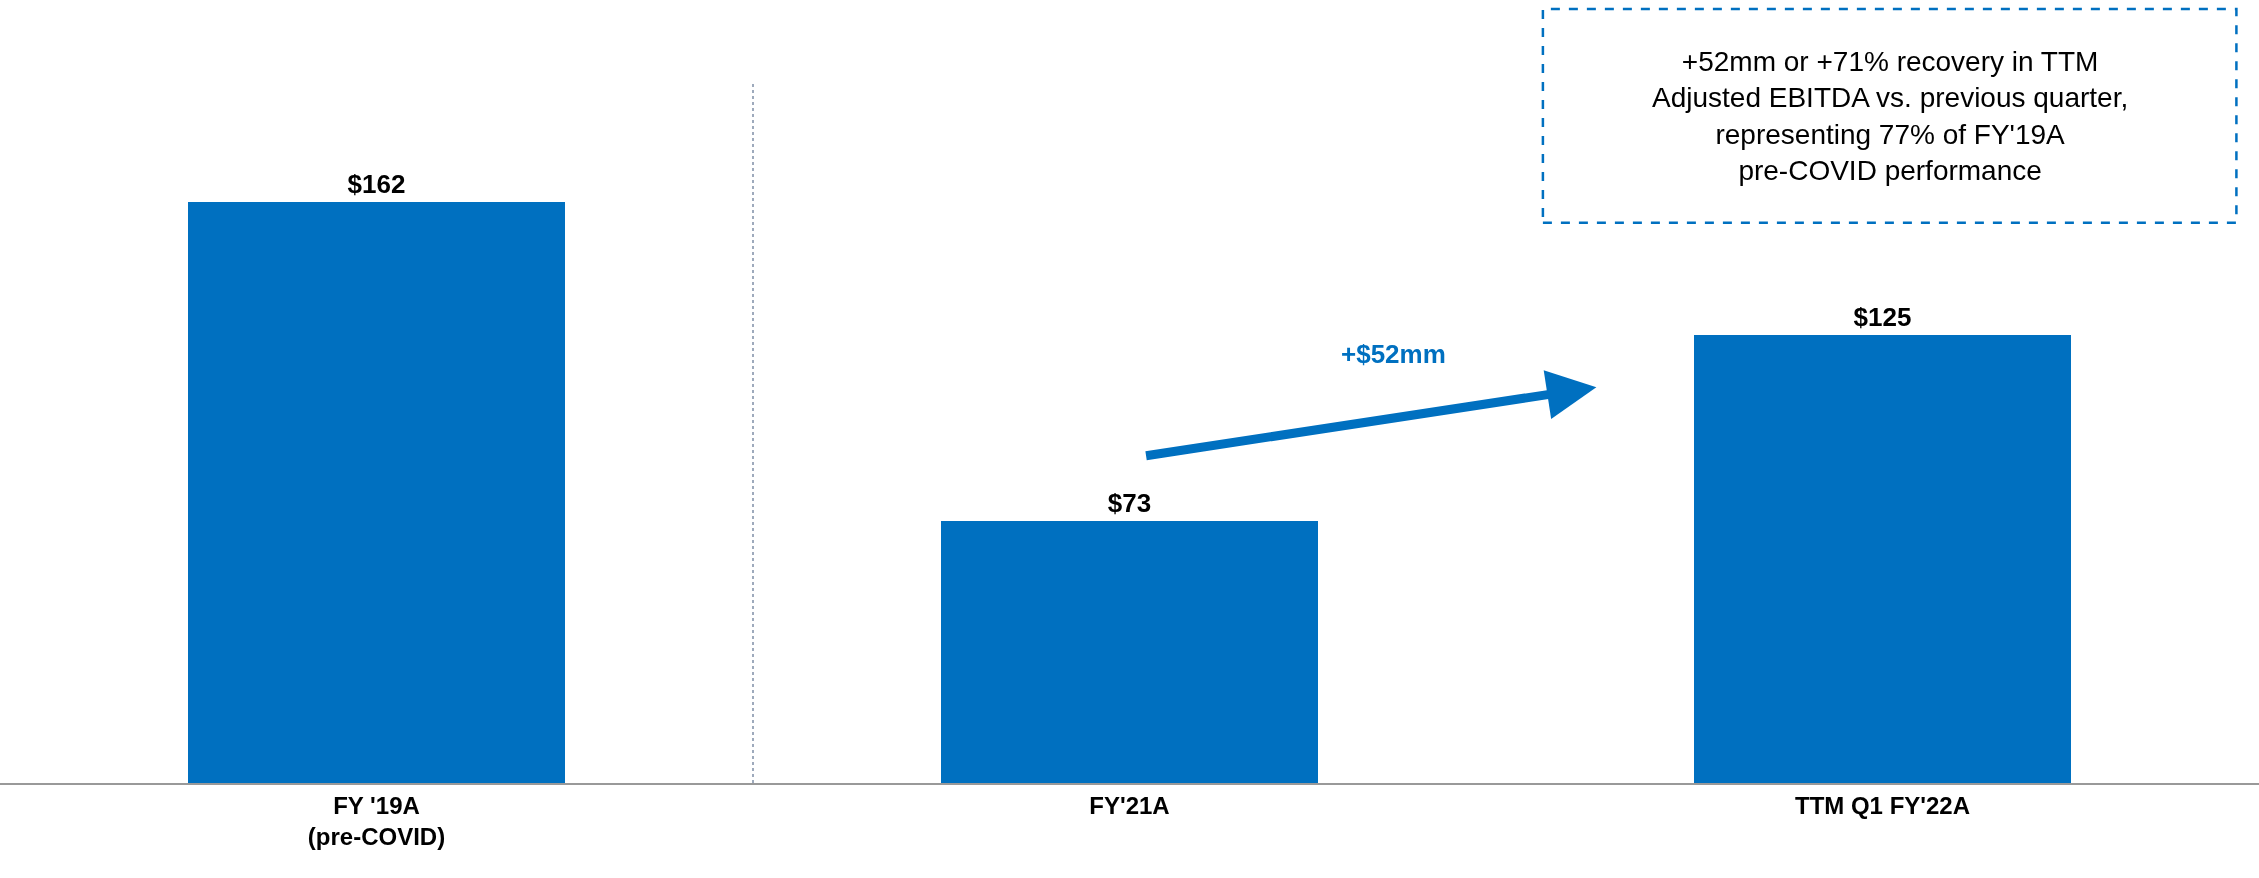 Image resolution: width=2259 pixels, height=878 pixels. I want to click on data-label: $125, so click(1882, 317).